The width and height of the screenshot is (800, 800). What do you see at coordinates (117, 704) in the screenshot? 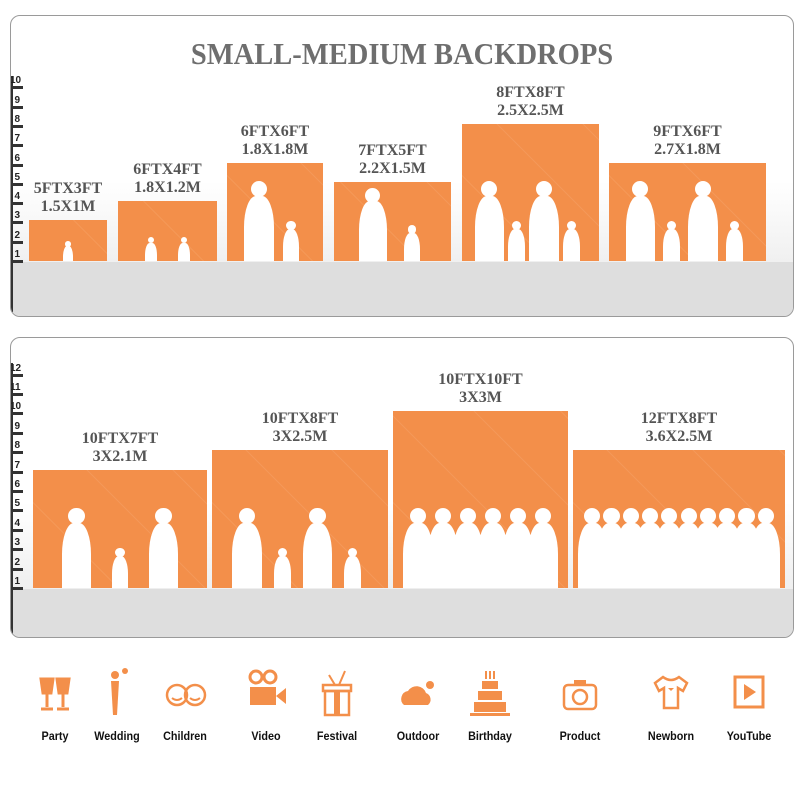
I see `use-wedding: Wedding` at bounding box center [117, 704].